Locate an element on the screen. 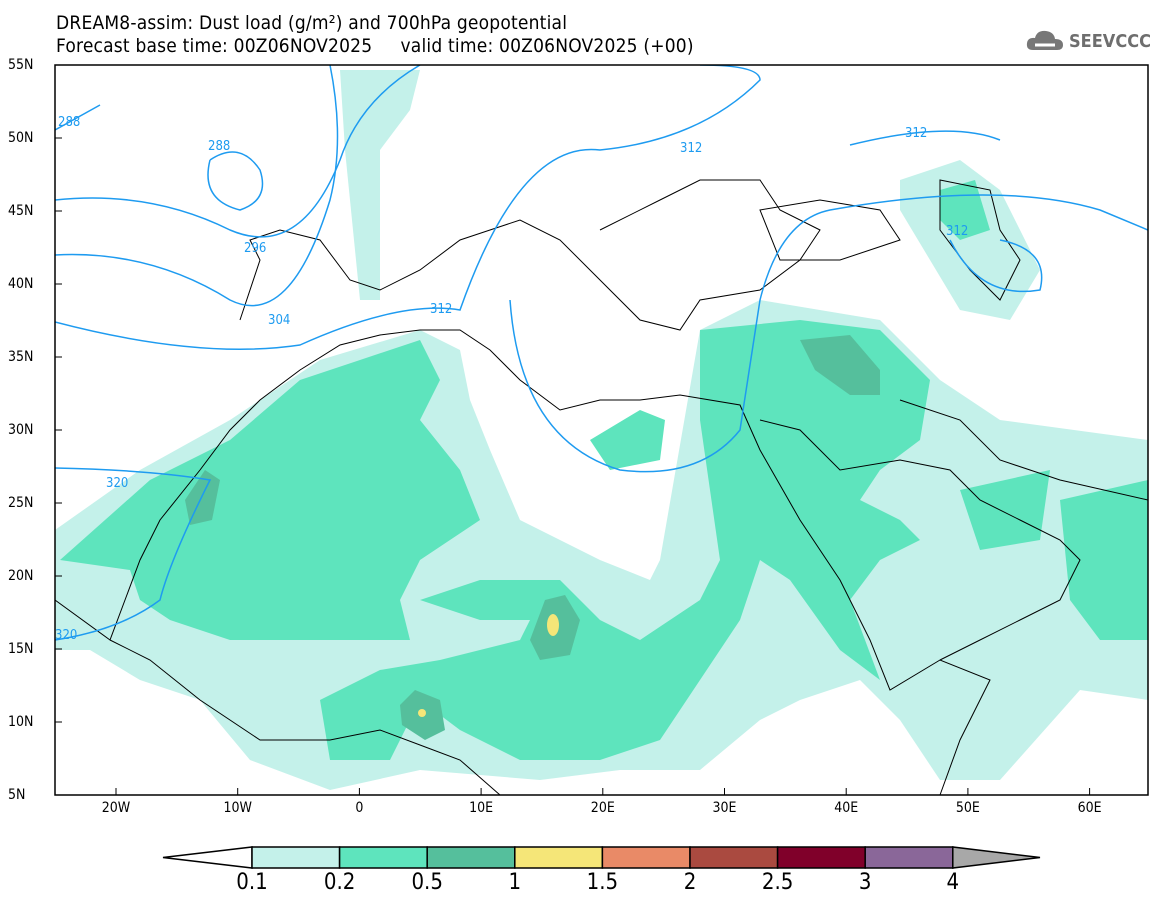  colorbar-under-arrow is located at coordinates (207, 857).